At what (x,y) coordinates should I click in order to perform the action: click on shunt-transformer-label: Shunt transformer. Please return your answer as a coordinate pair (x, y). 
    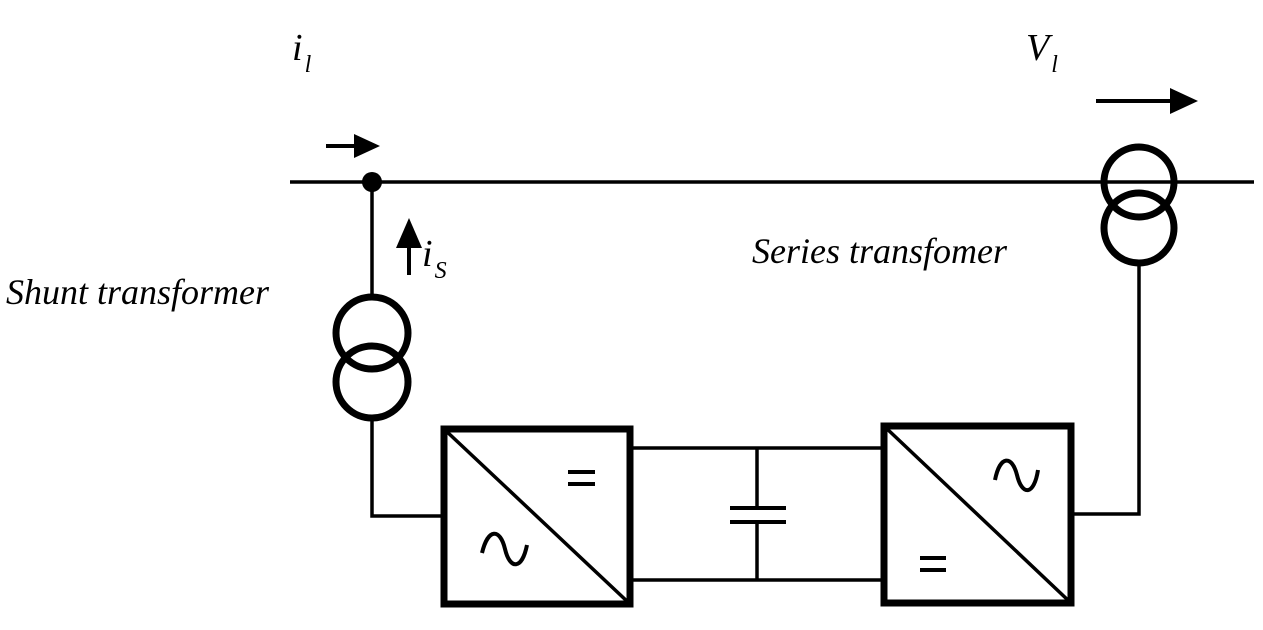
    Looking at the image, I should click on (138, 292).